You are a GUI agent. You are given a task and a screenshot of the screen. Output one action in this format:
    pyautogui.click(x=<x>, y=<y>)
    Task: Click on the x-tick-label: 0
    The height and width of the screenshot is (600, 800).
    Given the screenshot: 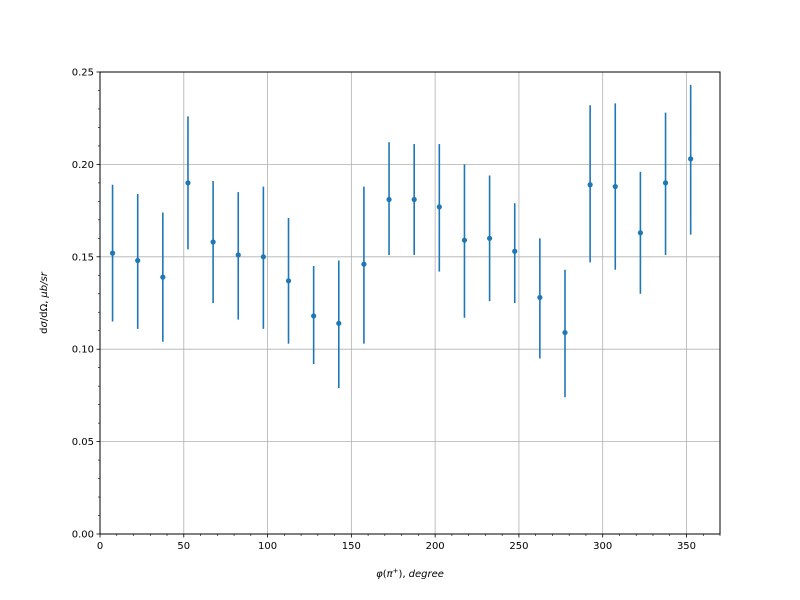 What is the action you would take?
    pyautogui.click(x=100, y=546)
    